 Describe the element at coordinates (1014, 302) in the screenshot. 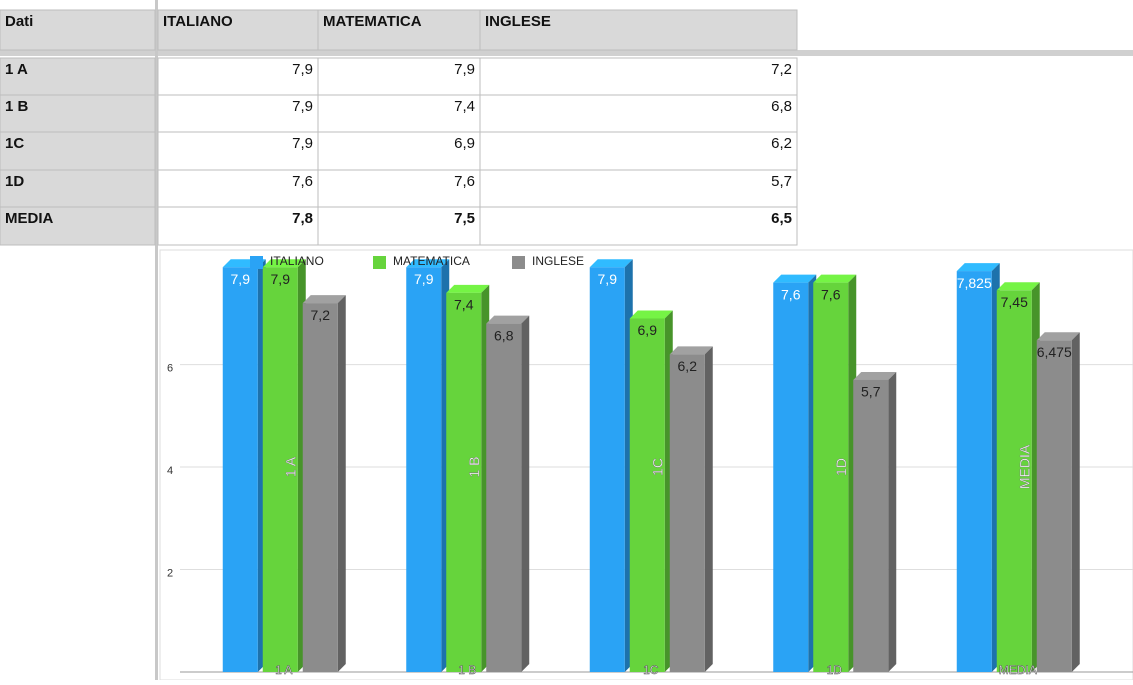

I see `data-label: 7,45` at that location.